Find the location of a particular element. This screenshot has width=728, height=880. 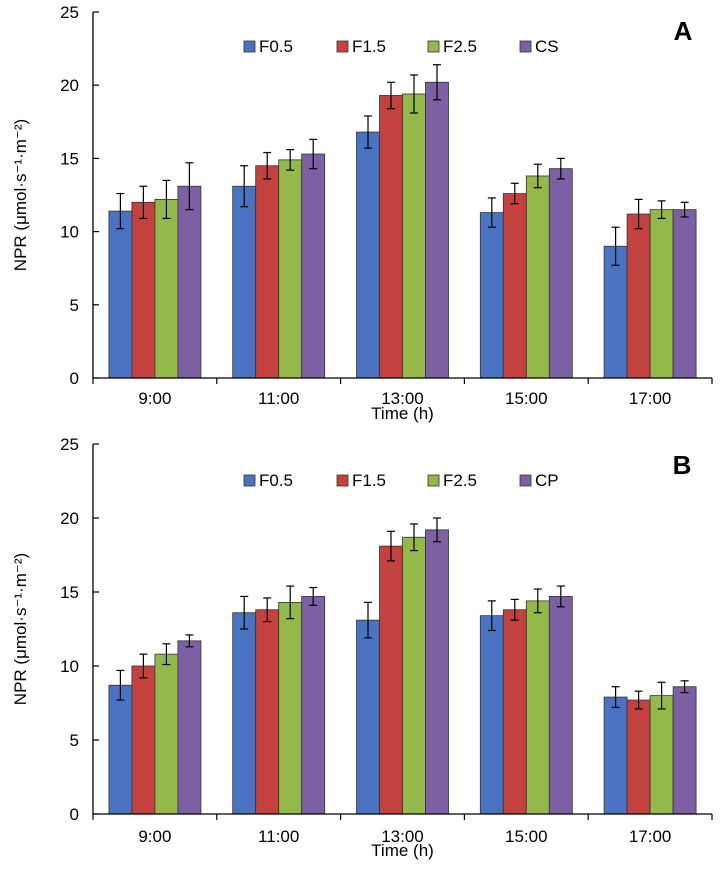

bar-A-F0.5-13:00 is located at coordinates (368, 255).